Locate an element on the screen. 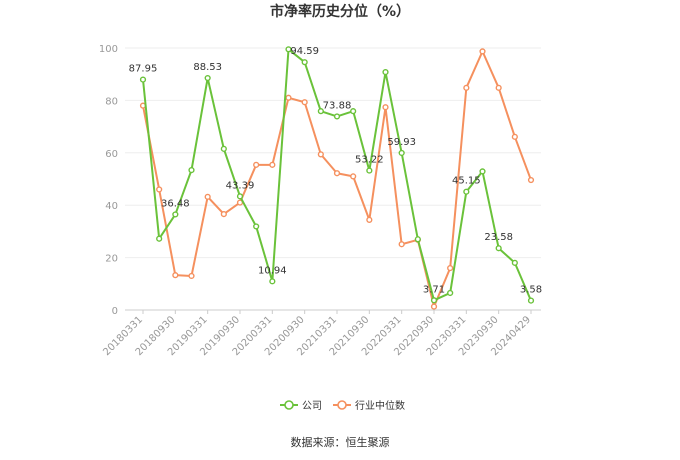 This screenshot has width=680, height=460. y-tick-label: 60 is located at coordinates (111, 154).